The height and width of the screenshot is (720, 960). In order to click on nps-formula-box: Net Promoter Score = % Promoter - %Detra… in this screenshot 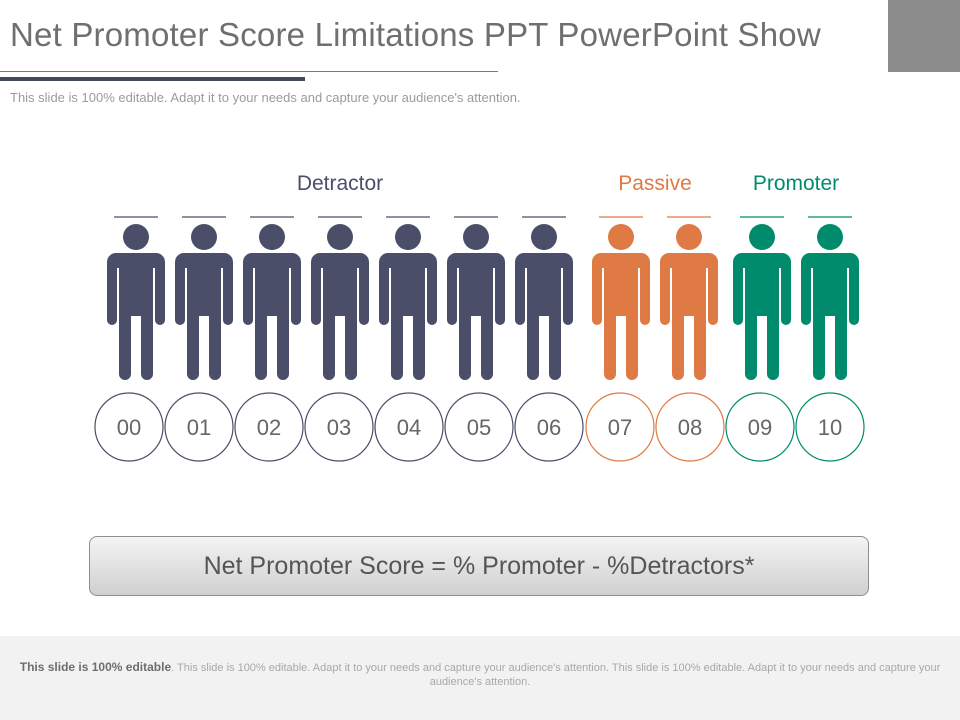, I will do `click(479, 566)`.